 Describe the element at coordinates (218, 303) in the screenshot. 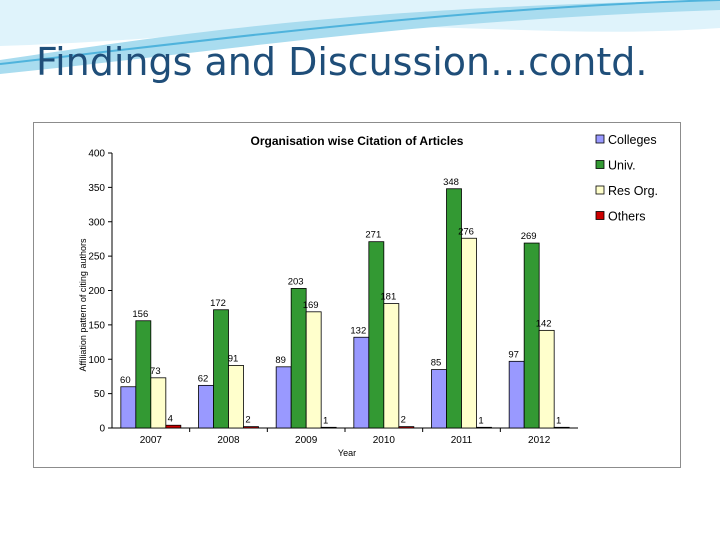

I see `data-label: 172` at that location.